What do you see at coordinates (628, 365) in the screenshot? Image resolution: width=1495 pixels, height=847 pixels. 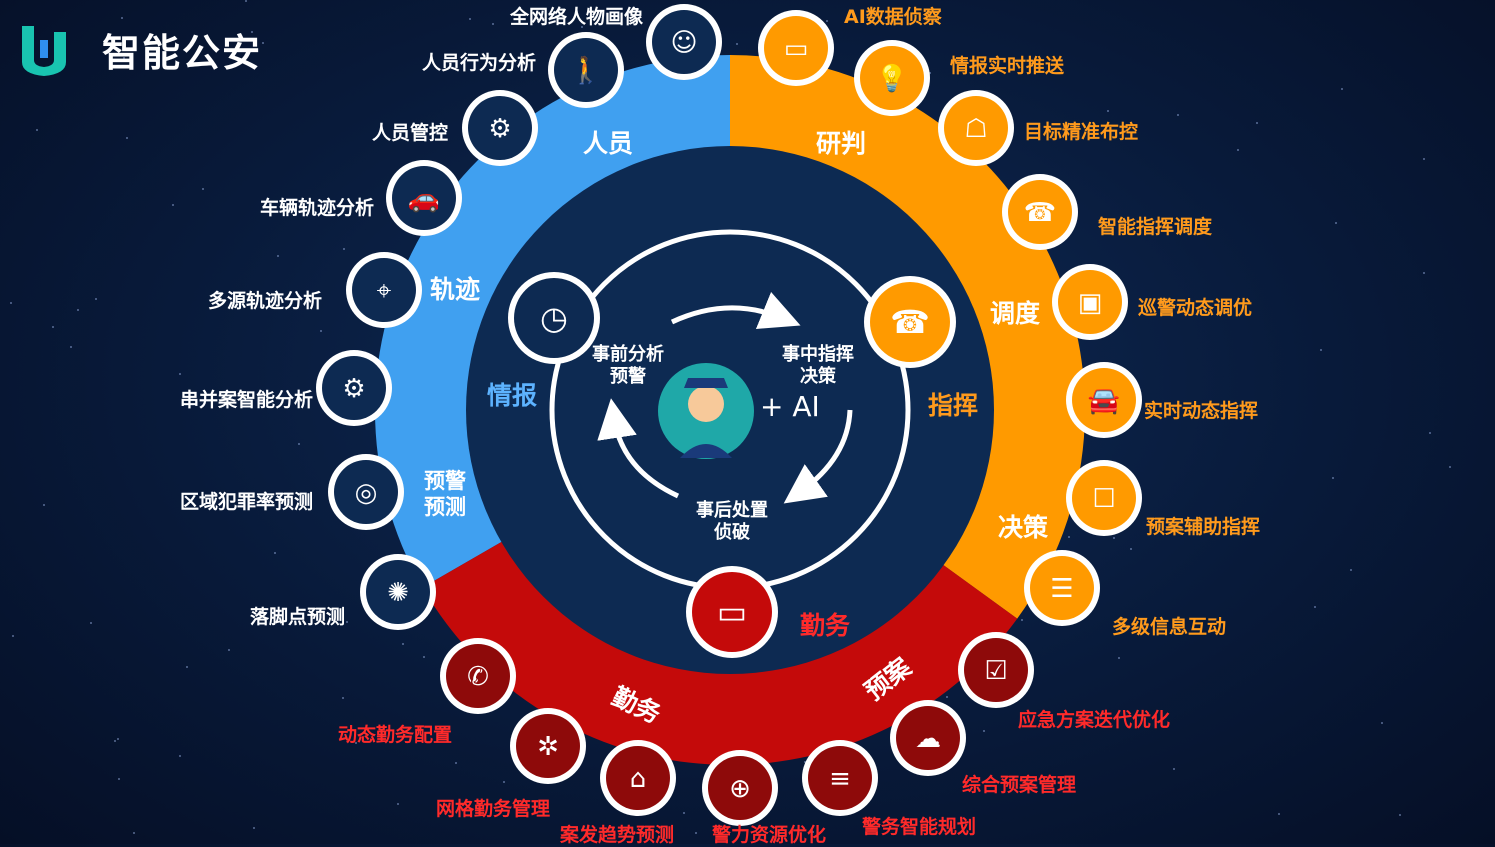 I see `stage-before: 事前分析预警` at bounding box center [628, 365].